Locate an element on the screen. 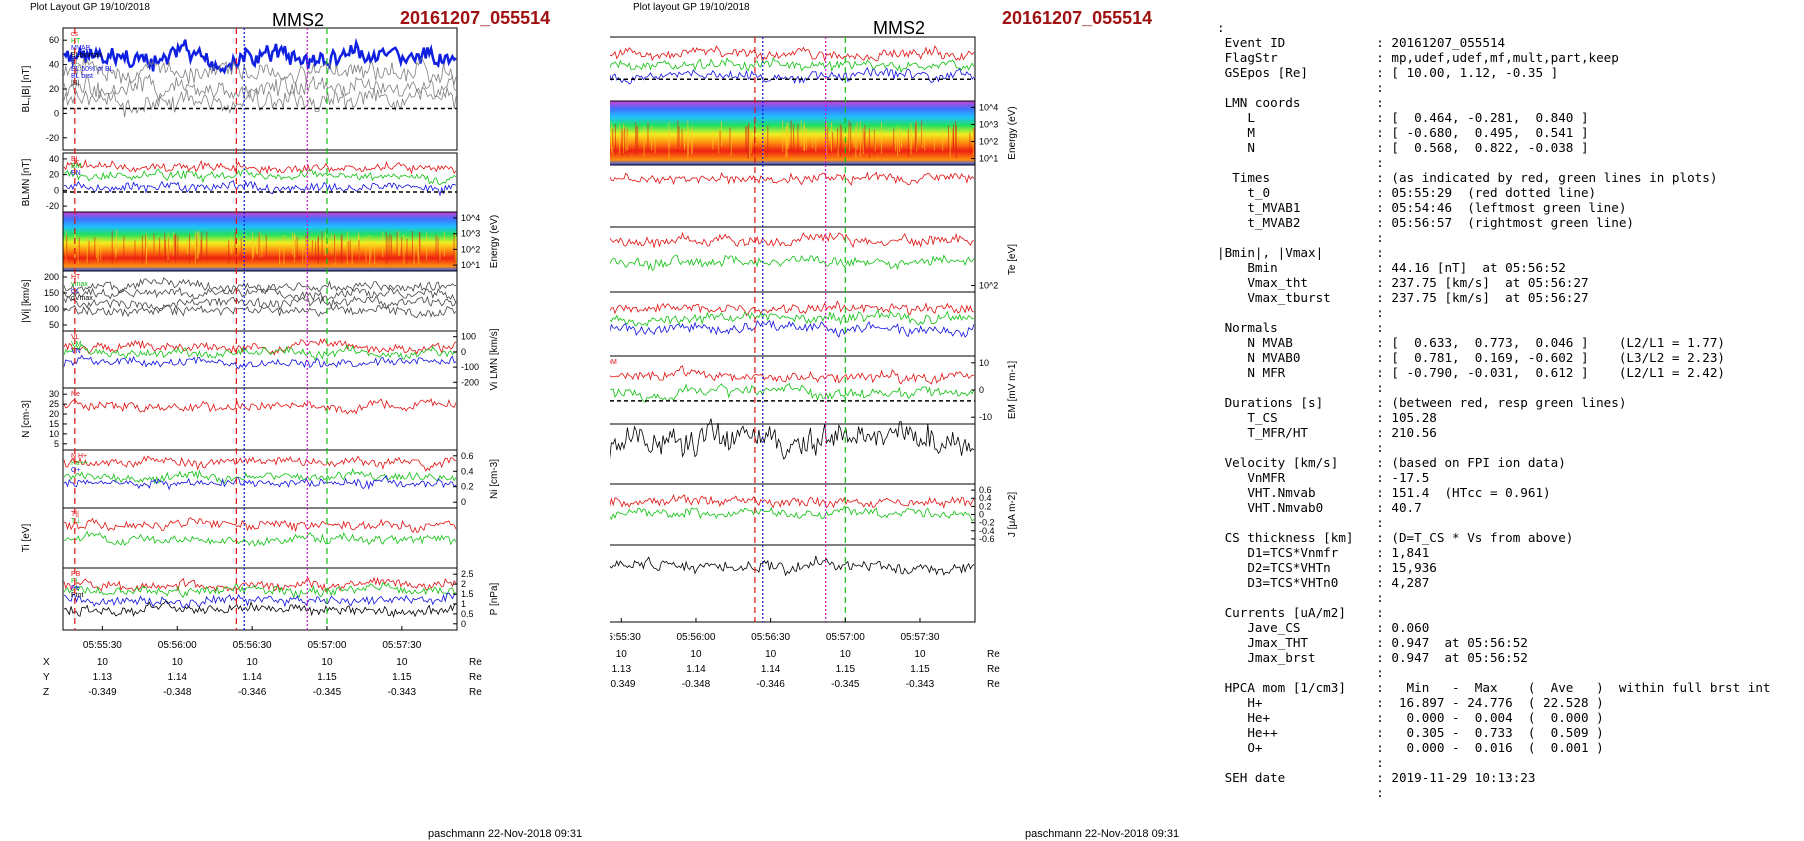 This screenshot has width=1804, height=841. legend-entry: He++ is located at coordinates (79, 463).